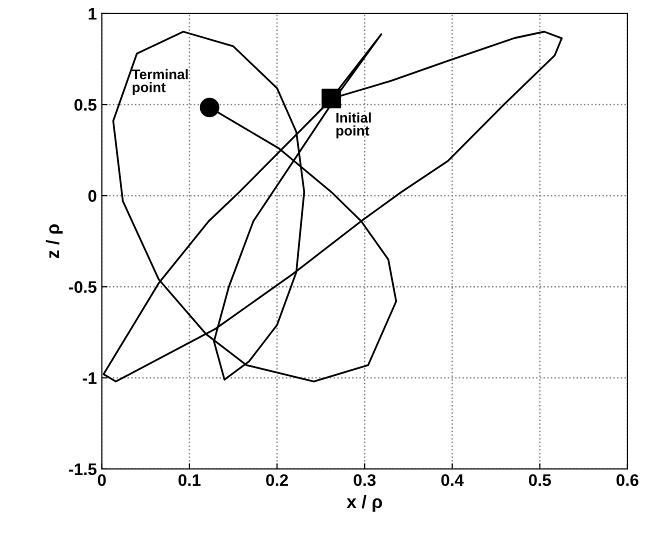 The height and width of the screenshot is (539, 657). Describe the element at coordinates (92, 14) in the screenshot. I see `y-tick-label: 1` at that location.